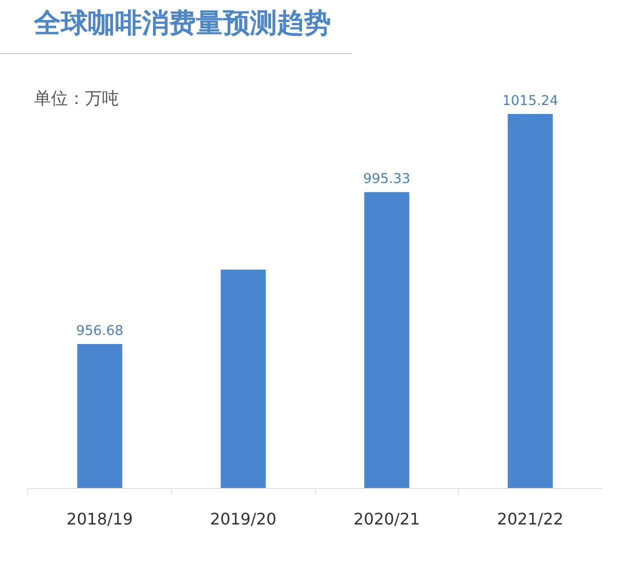 Image resolution: width=640 pixels, height=570 pixels. Describe the element at coordinates (182, 23) in the screenshot. I see `chart-title: 全球咖啡消费量预测趋势` at that location.